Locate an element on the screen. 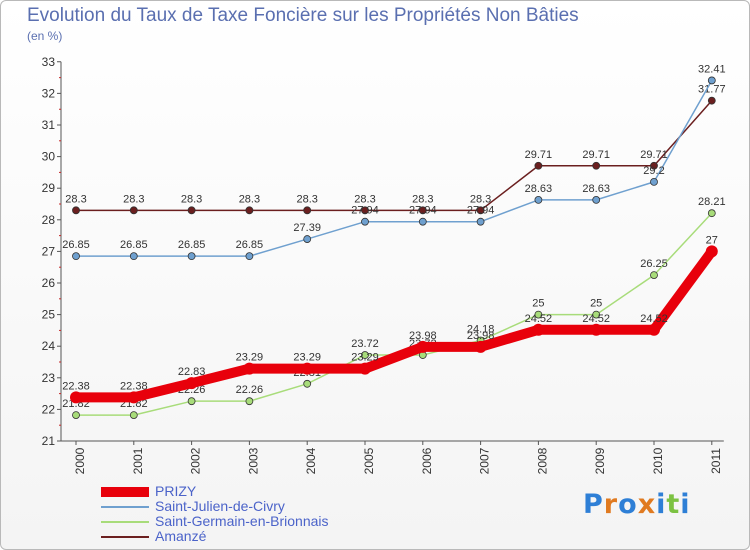 This screenshot has width=750, height=550. x-tick-label: 2005 is located at coordinates (369, 460).